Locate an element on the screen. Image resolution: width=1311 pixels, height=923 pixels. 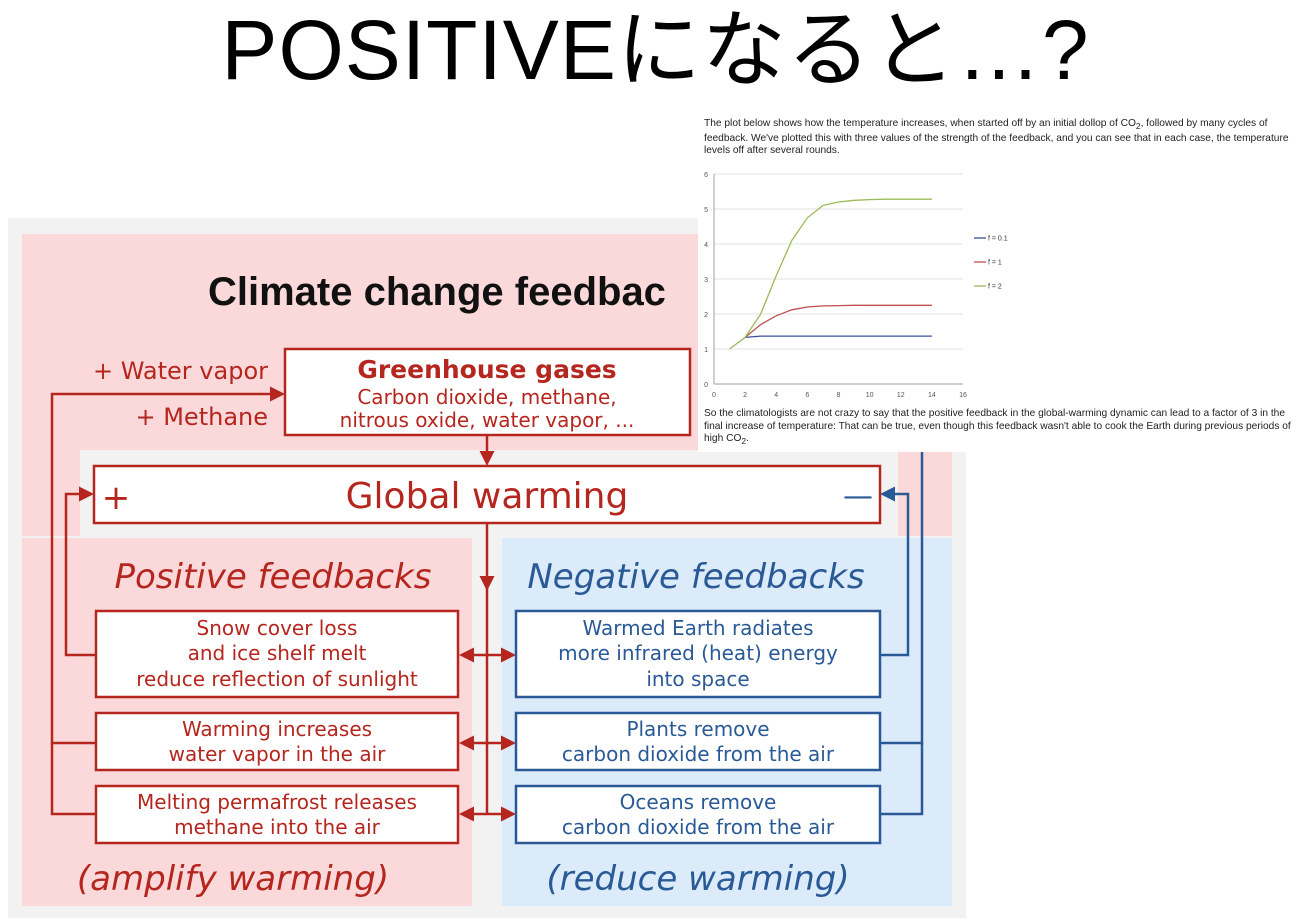
positive-box-1-line-3: reduce reflection of sunlight is located at coordinates (277, 679).